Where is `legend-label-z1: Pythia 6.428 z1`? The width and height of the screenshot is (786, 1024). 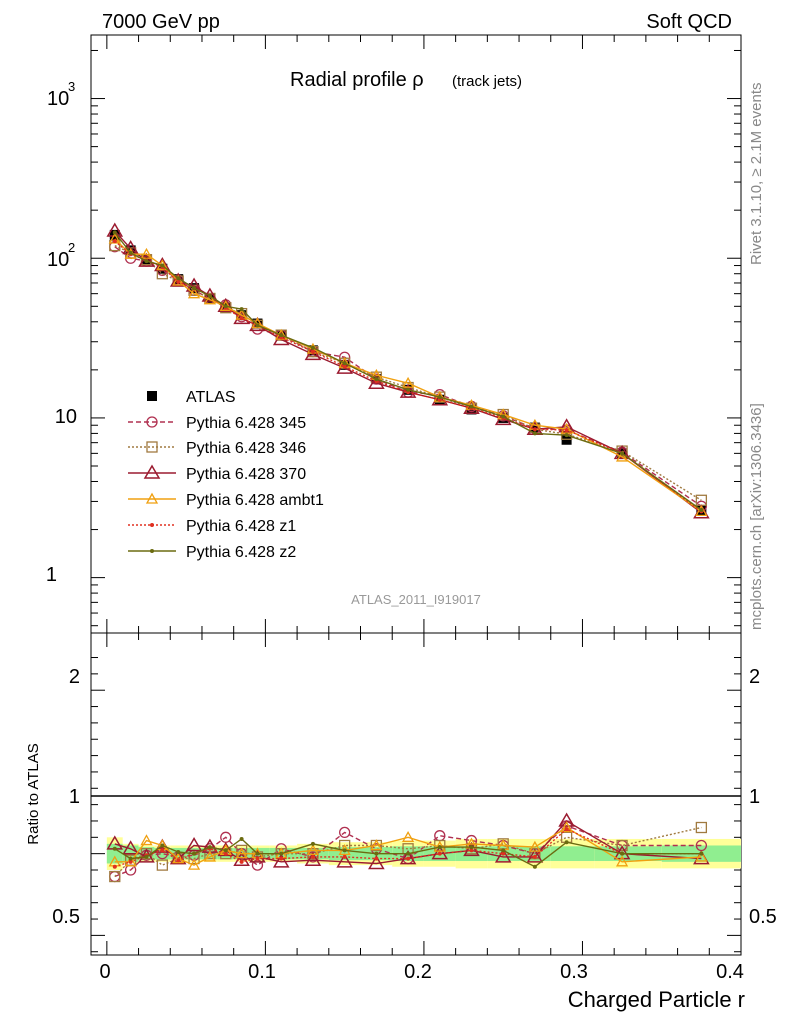
legend-label-z1: Pythia 6.428 z1 is located at coordinates (241, 526).